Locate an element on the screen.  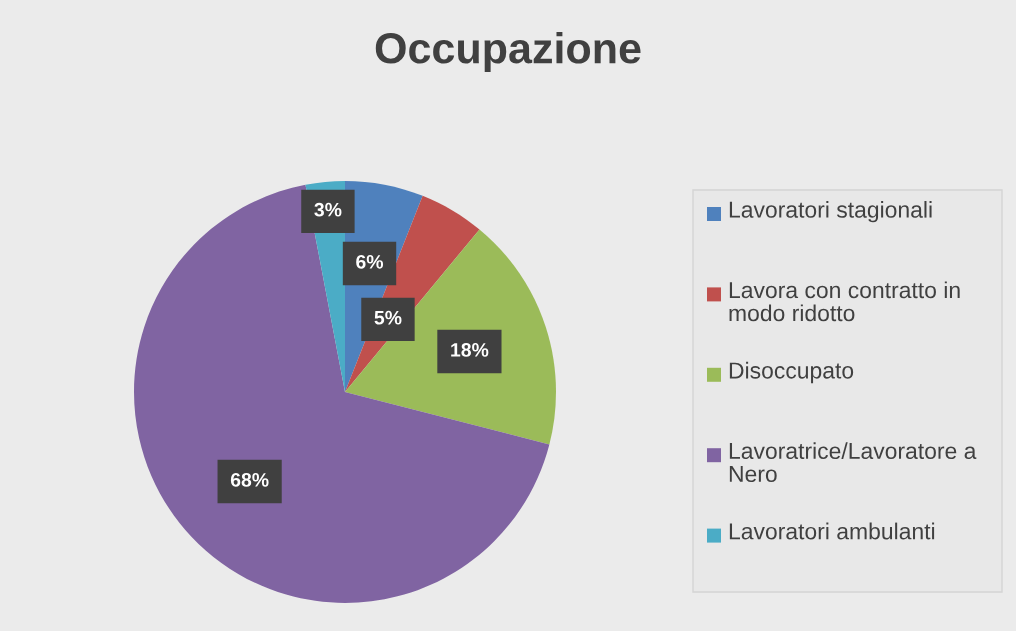
data-label: 6% is located at coordinates (370, 261).